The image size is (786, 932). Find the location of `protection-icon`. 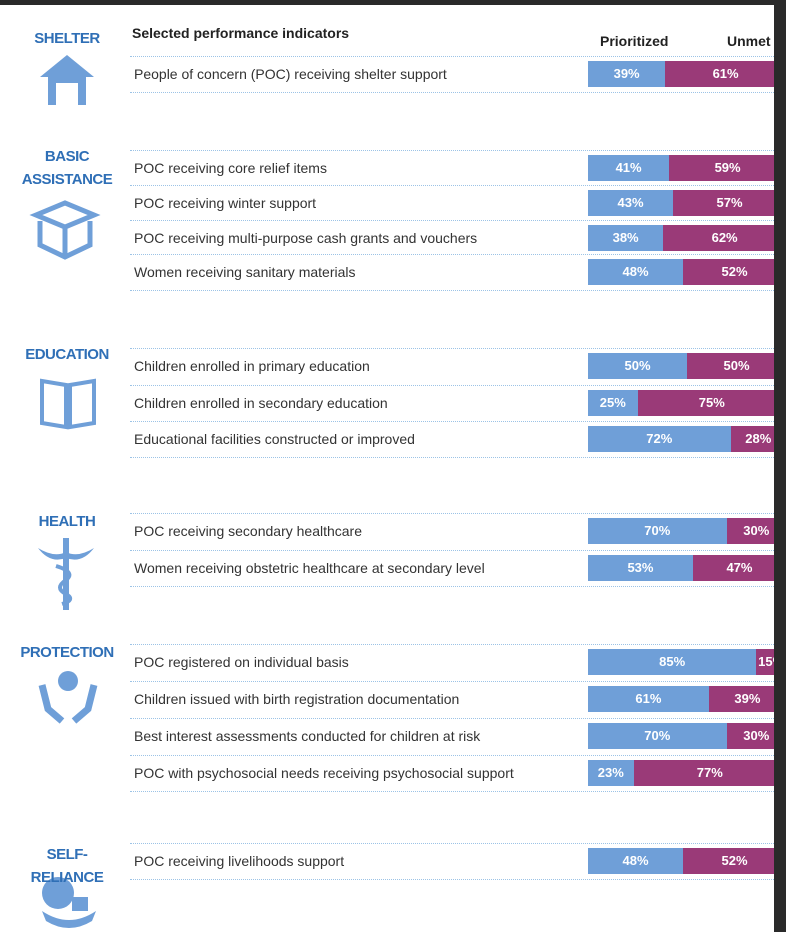

protection-icon is located at coordinates (68, 697).